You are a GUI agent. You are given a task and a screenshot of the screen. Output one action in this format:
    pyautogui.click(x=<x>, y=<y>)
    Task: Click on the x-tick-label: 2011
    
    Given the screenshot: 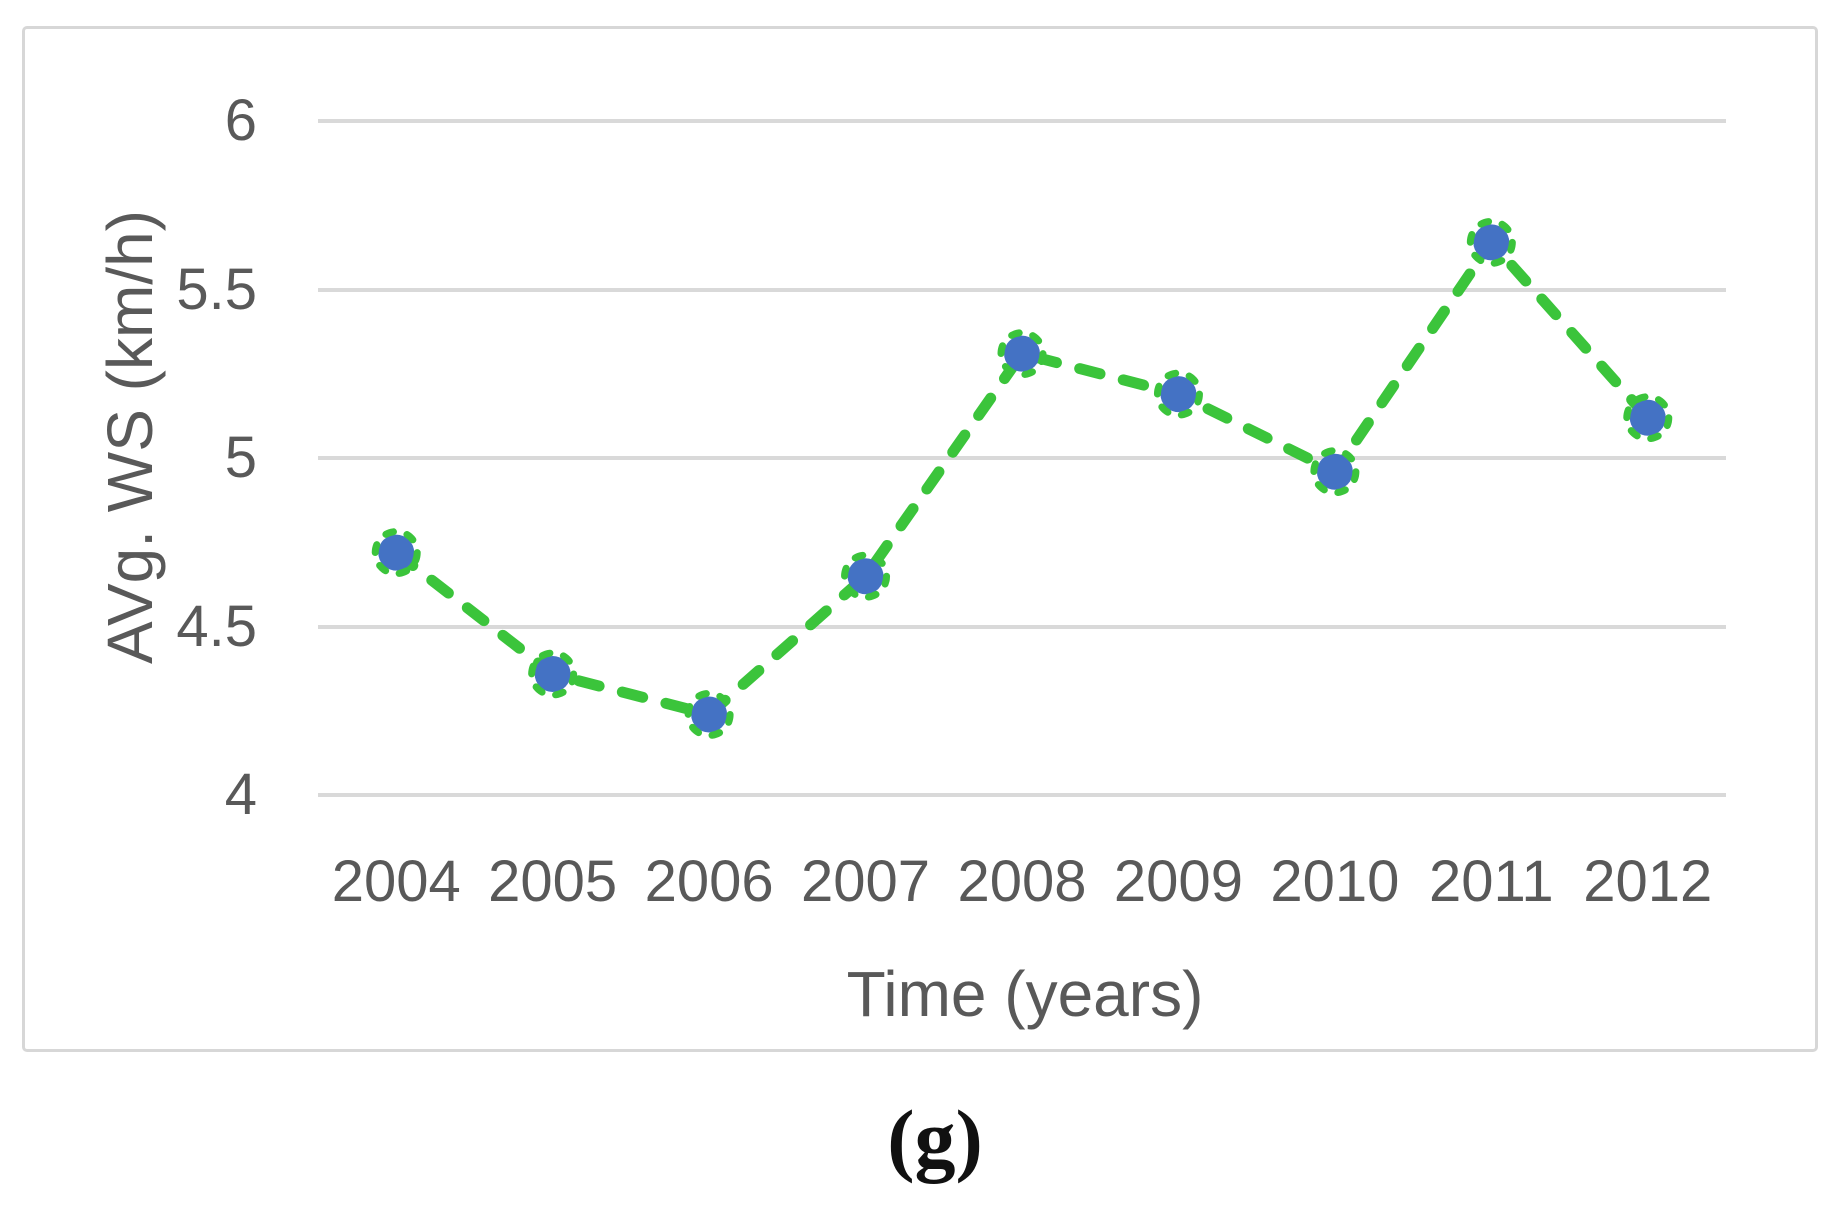 What is the action you would take?
    pyautogui.click(x=1491, y=881)
    